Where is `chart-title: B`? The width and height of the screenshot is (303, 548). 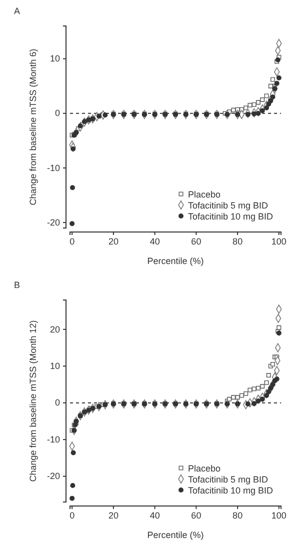 chart-title: B is located at coordinates (17, 285).